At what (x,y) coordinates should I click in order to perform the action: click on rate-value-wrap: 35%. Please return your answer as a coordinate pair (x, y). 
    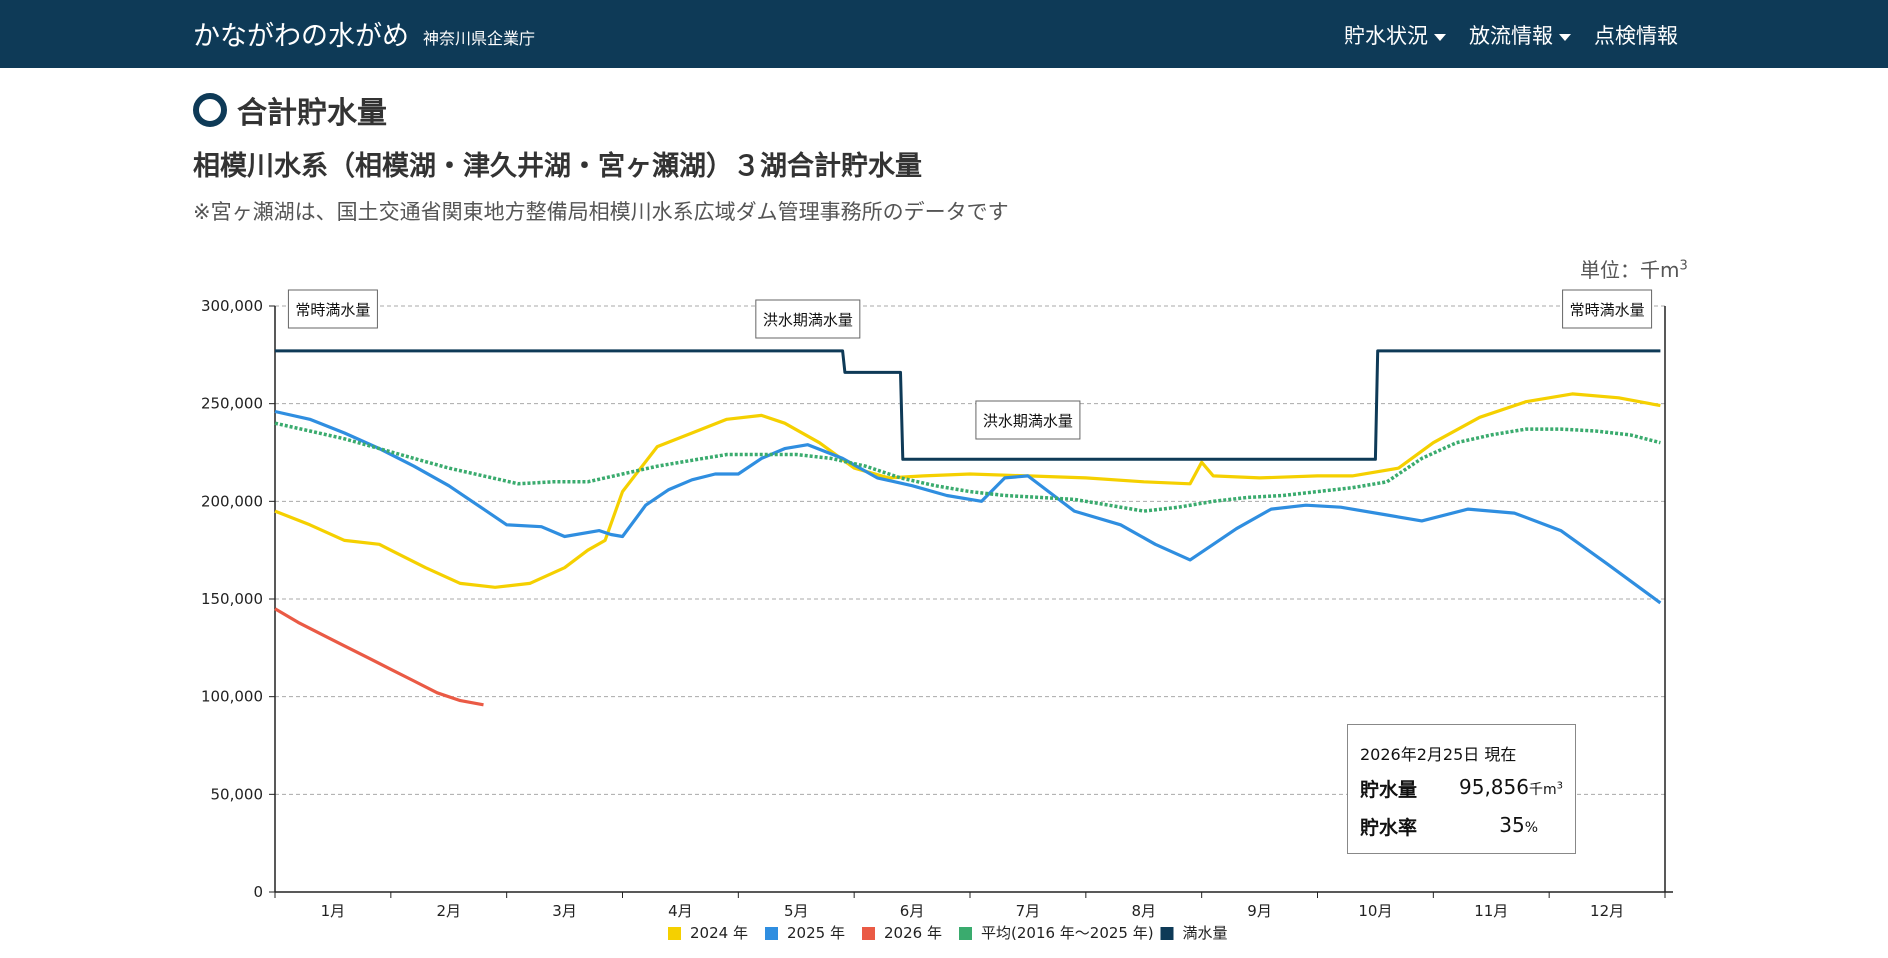
    Looking at the image, I should click on (1488, 825).